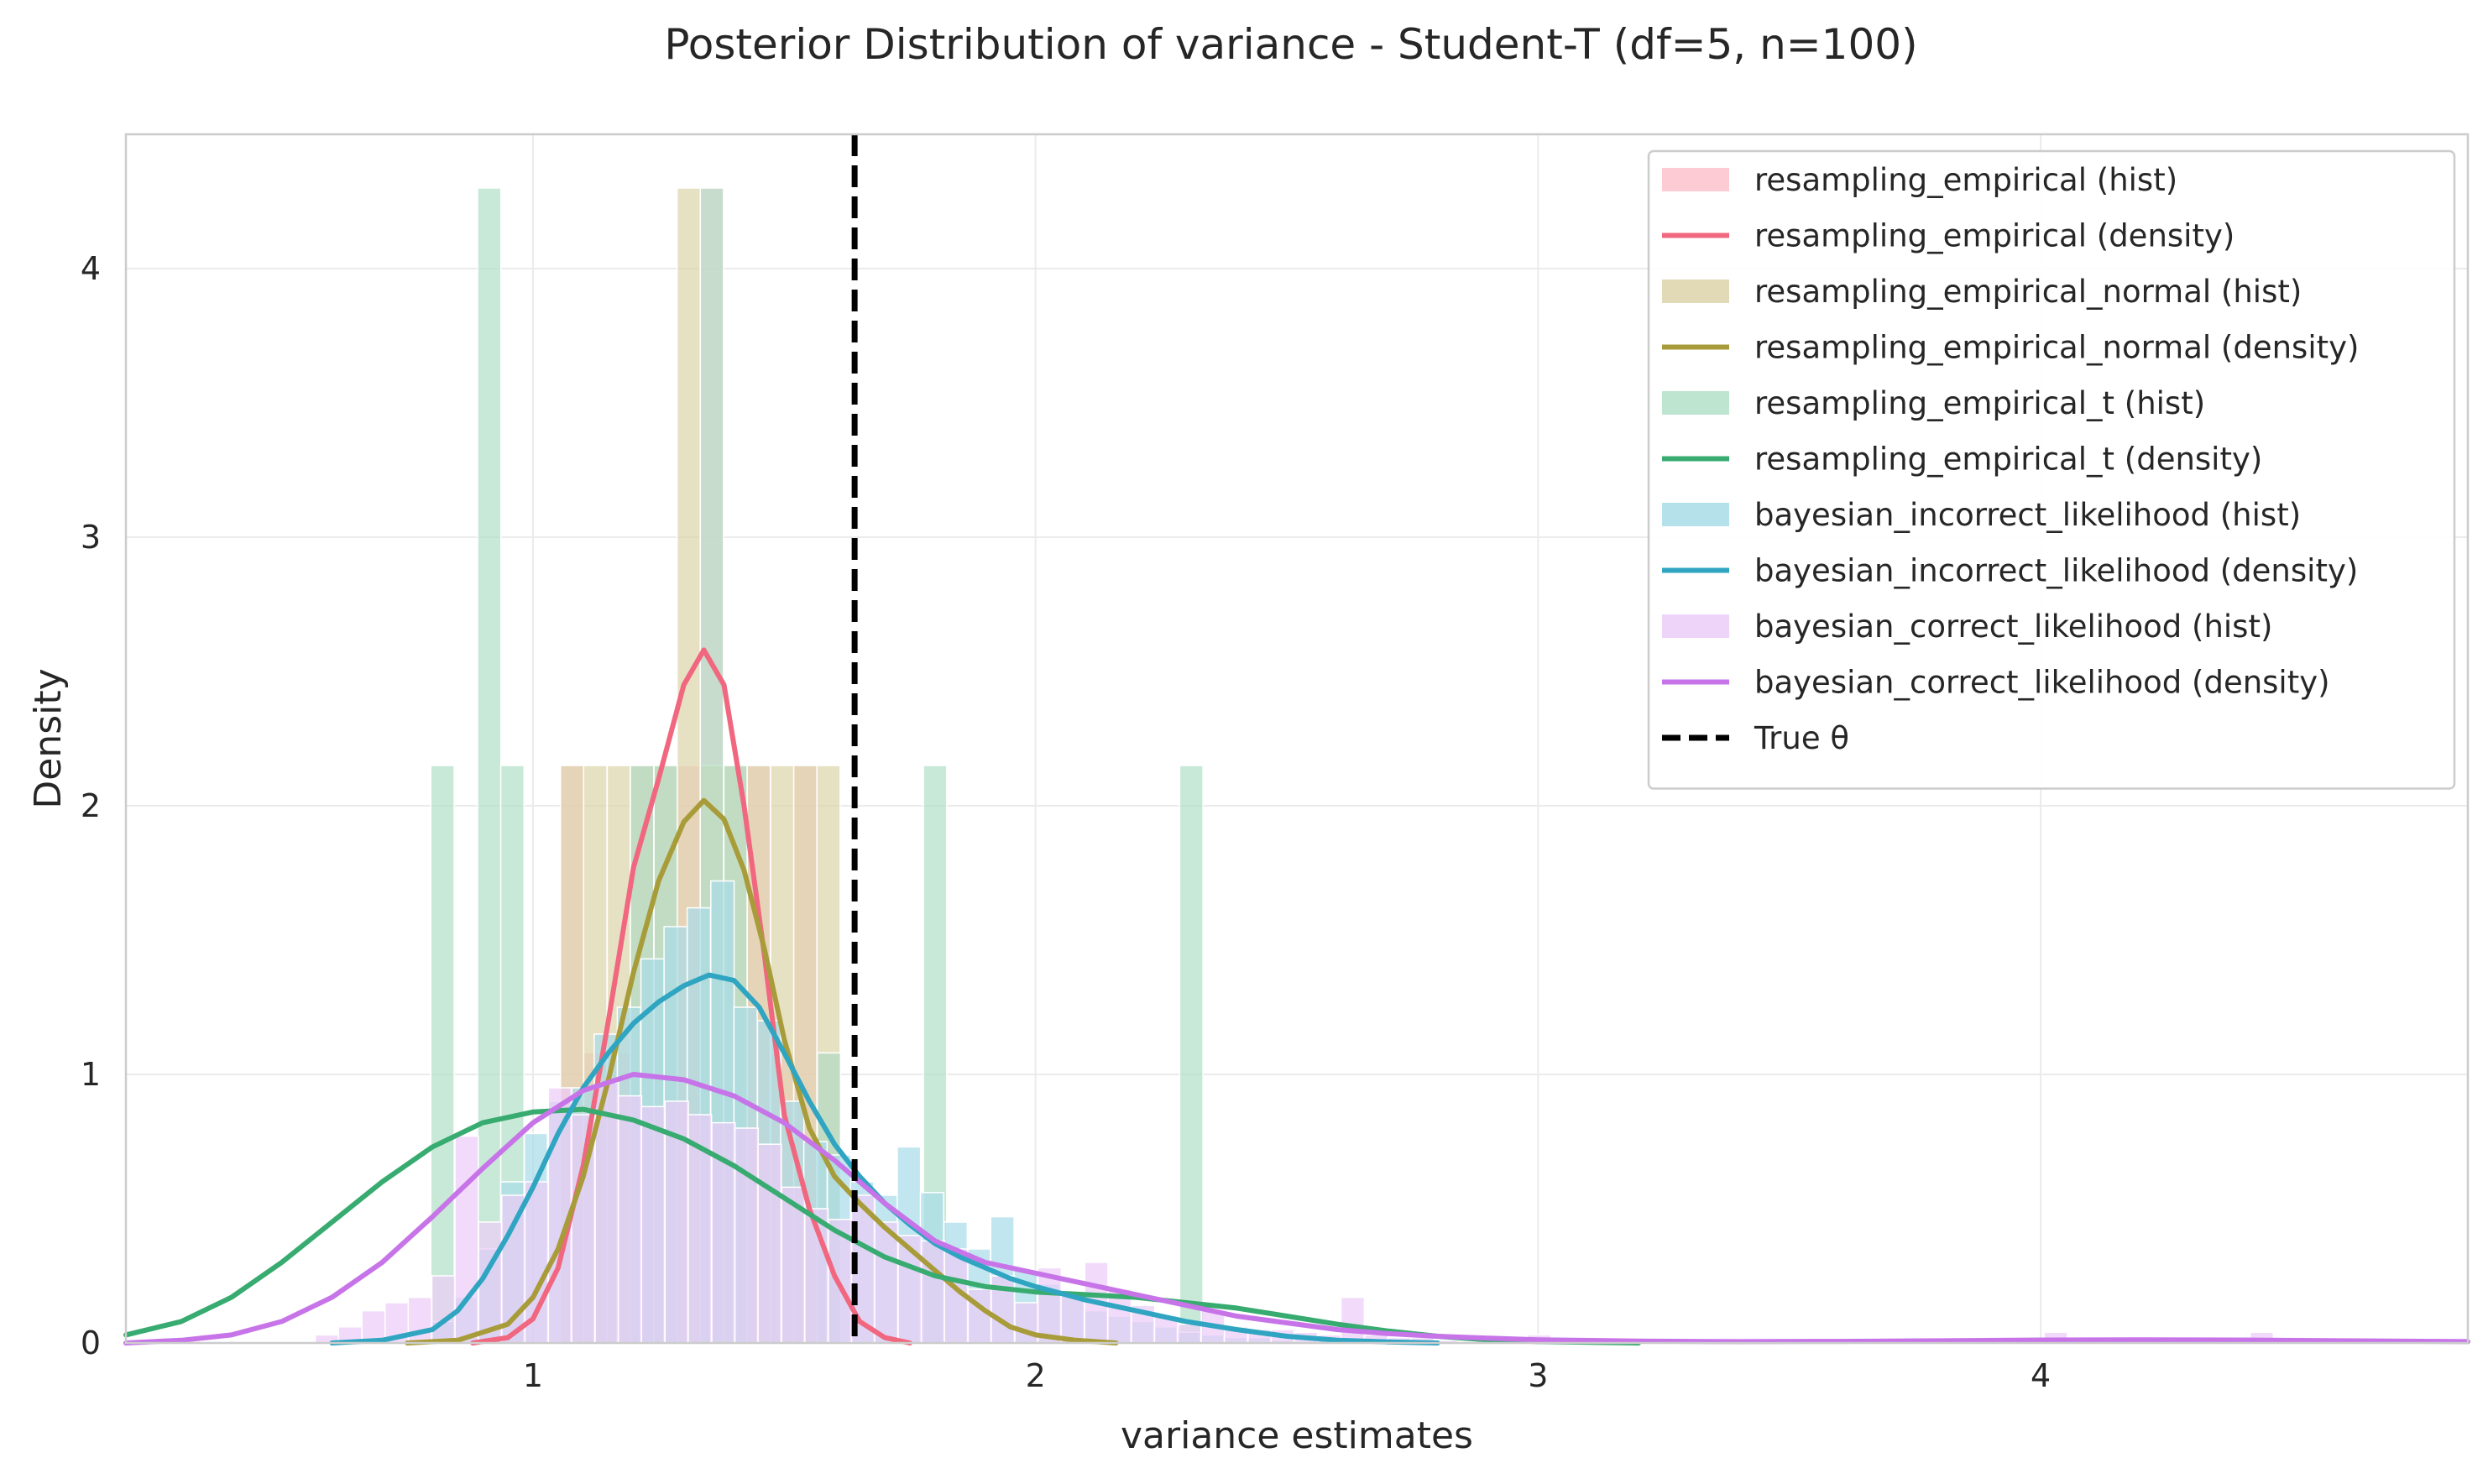  Describe the element at coordinates (2008, 460) in the screenshot. I see `legend-label: resampling_empirical_t (density)` at that location.